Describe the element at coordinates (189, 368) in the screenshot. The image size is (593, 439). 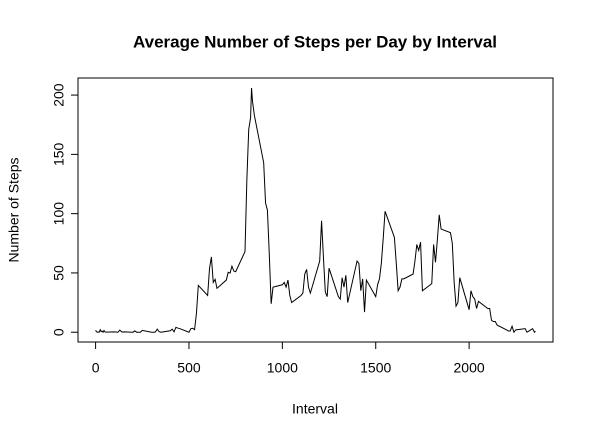
I see `x-tick-label: 500` at that location.